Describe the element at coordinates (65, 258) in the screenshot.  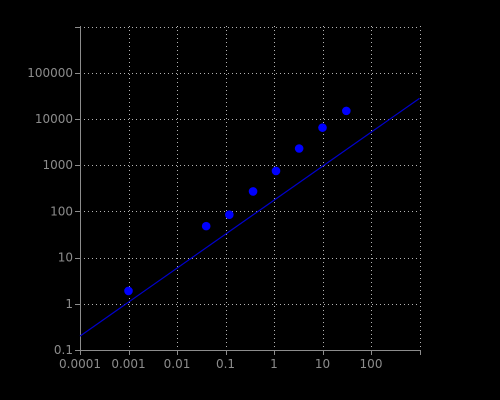
I see `y-tick-label: 10` at that location.